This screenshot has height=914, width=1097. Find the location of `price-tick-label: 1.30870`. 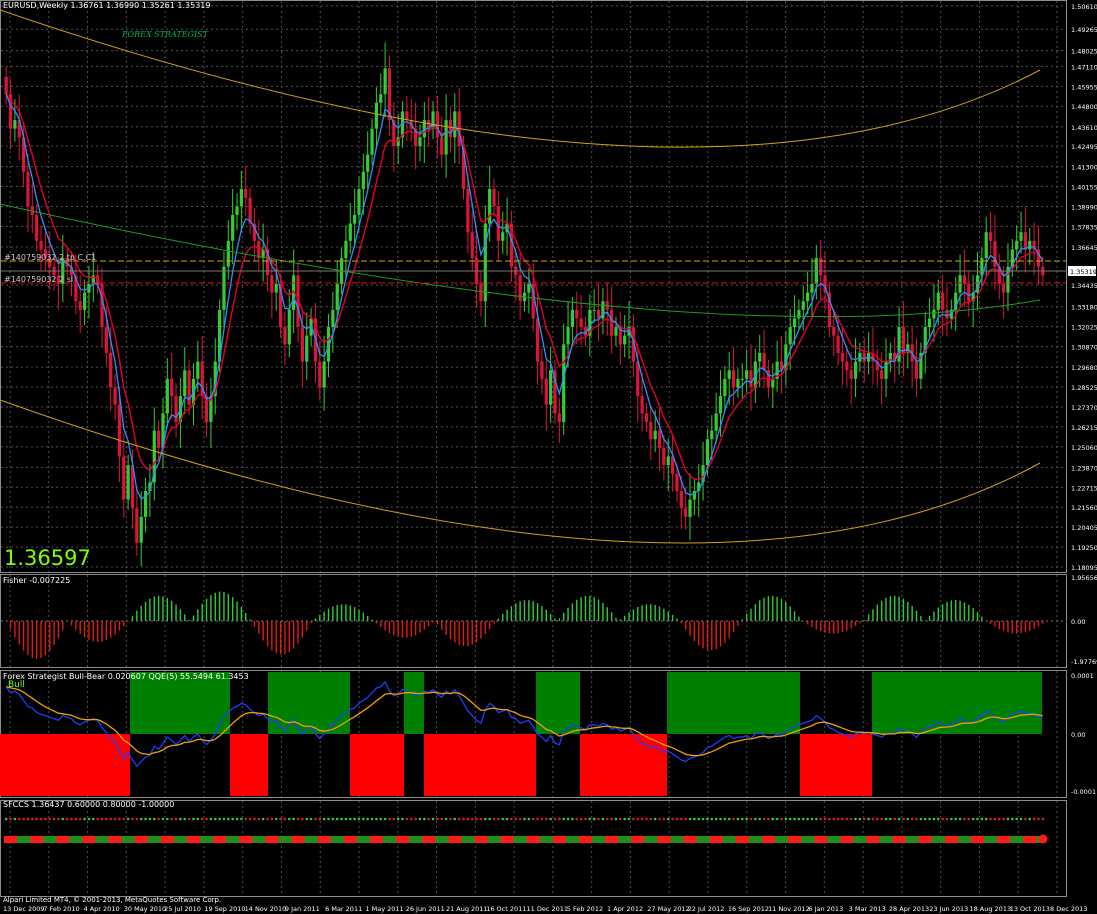

price-tick-label: 1.30870 is located at coordinates (1084, 348).